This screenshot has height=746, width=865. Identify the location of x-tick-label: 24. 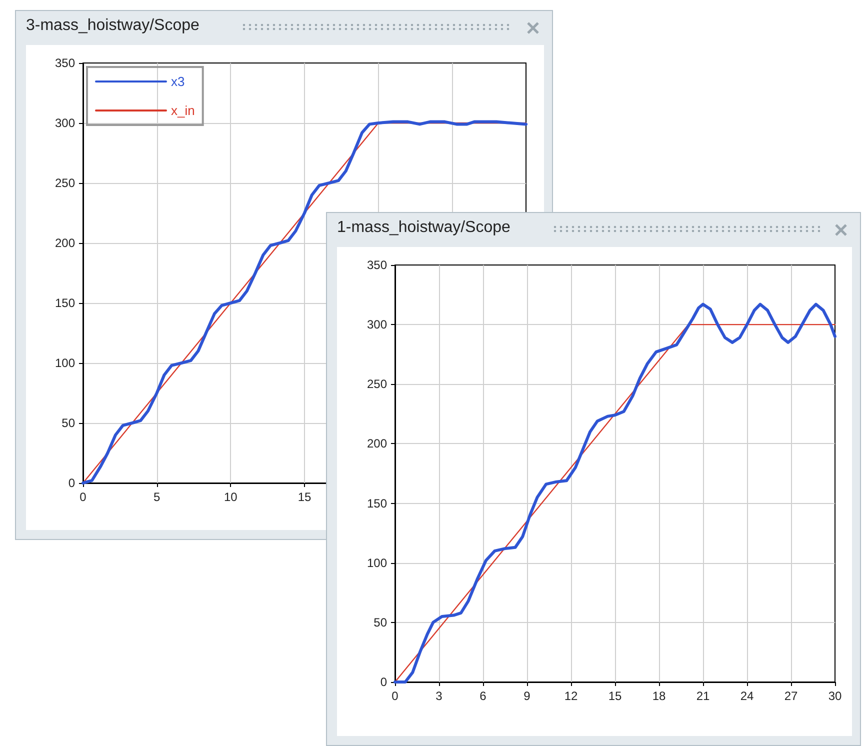
(747, 696).